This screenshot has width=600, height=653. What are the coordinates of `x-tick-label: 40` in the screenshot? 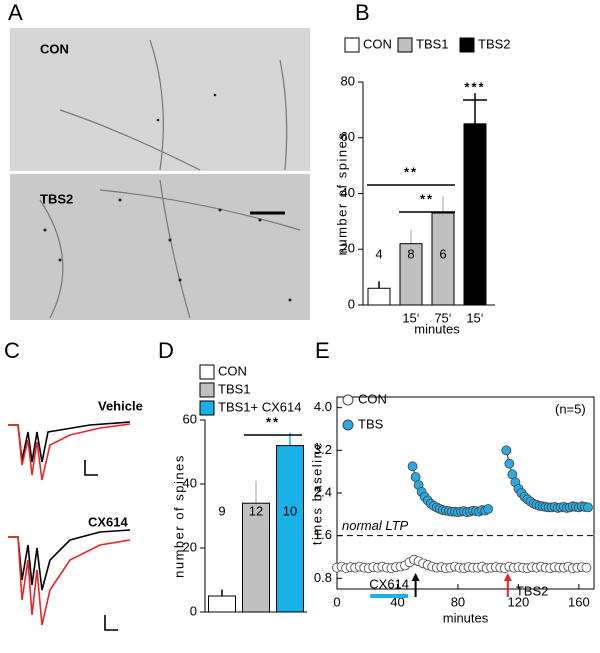 It's located at (397, 601).